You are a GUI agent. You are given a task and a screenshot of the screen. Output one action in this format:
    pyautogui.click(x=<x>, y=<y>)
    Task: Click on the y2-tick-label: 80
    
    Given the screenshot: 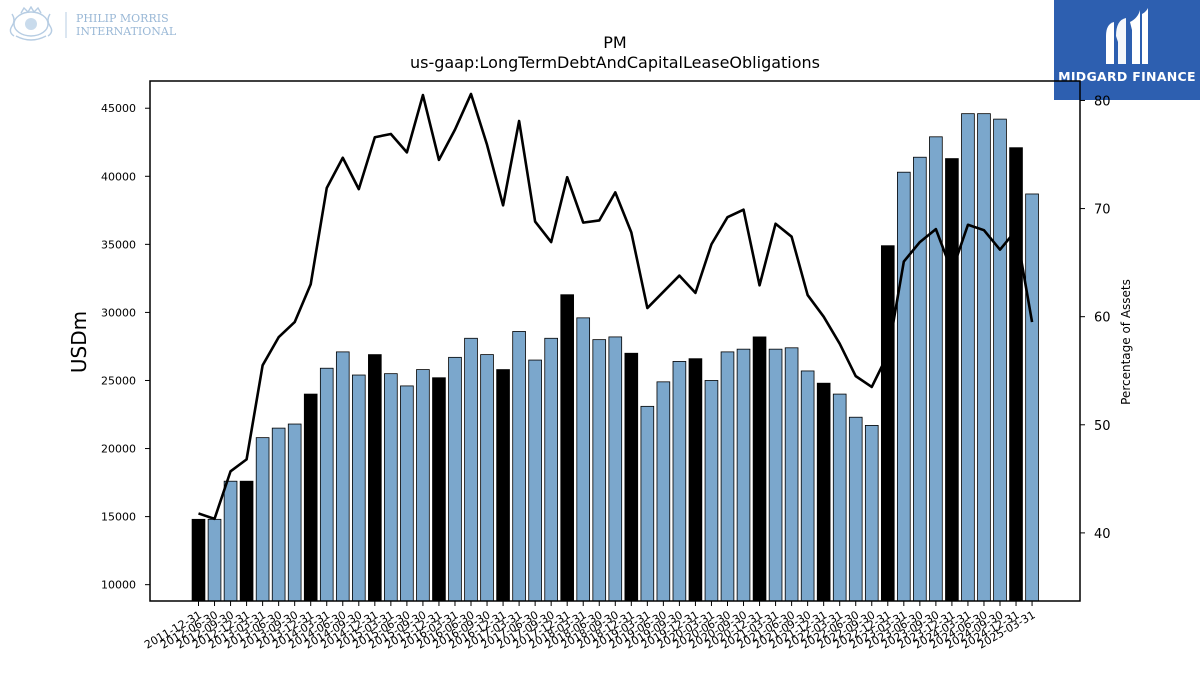 What is the action you would take?
    pyautogui.click(x=1102, y=101)
    